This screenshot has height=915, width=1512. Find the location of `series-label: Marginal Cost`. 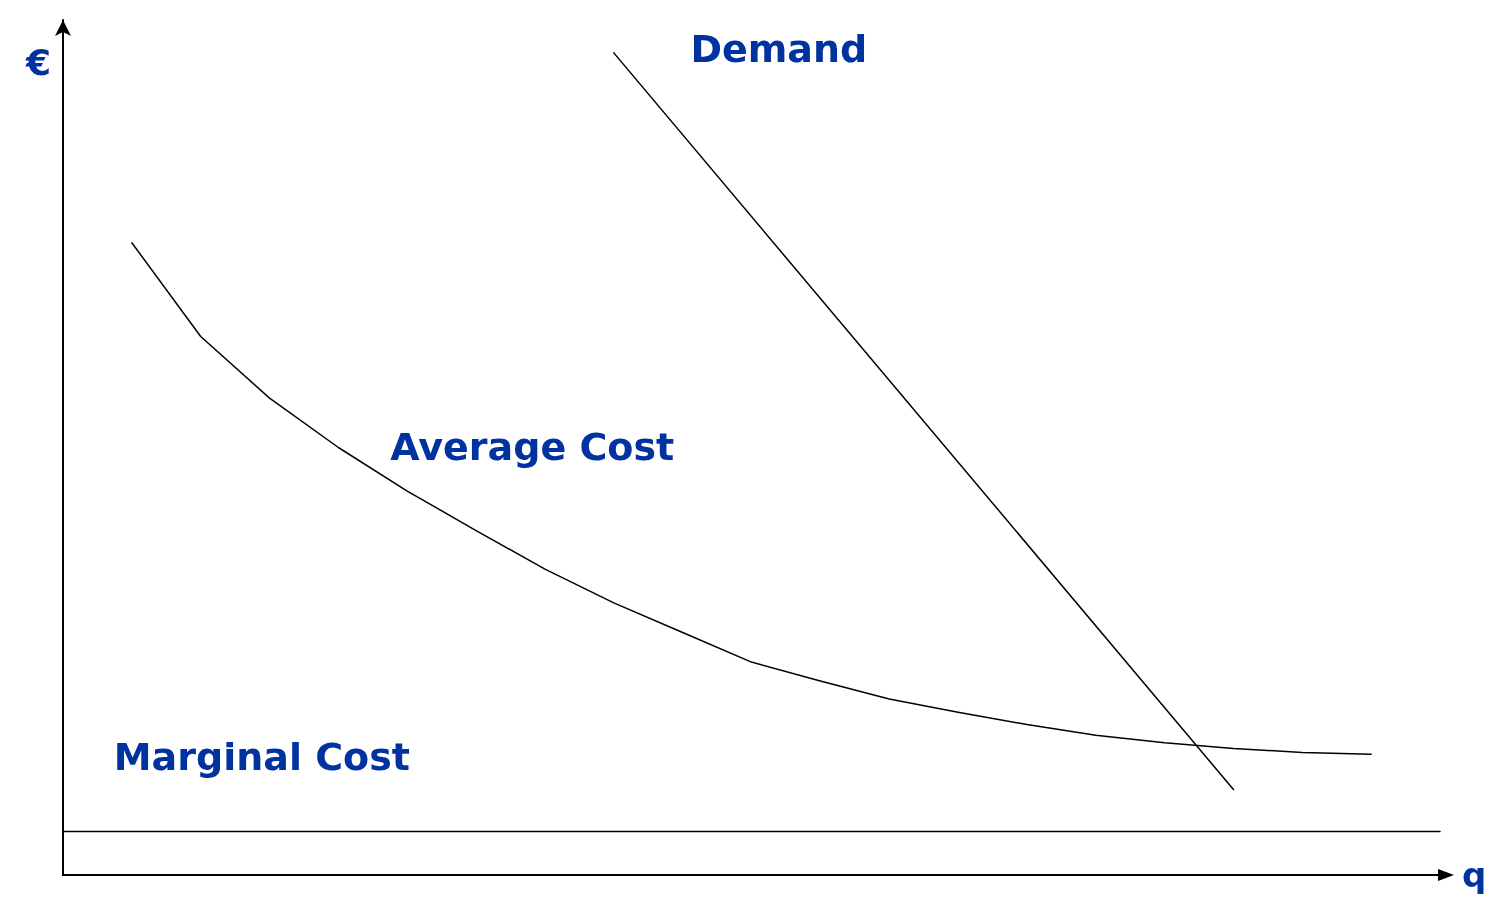

series-label: Marginal Cost is located at coordinates (261, 757).